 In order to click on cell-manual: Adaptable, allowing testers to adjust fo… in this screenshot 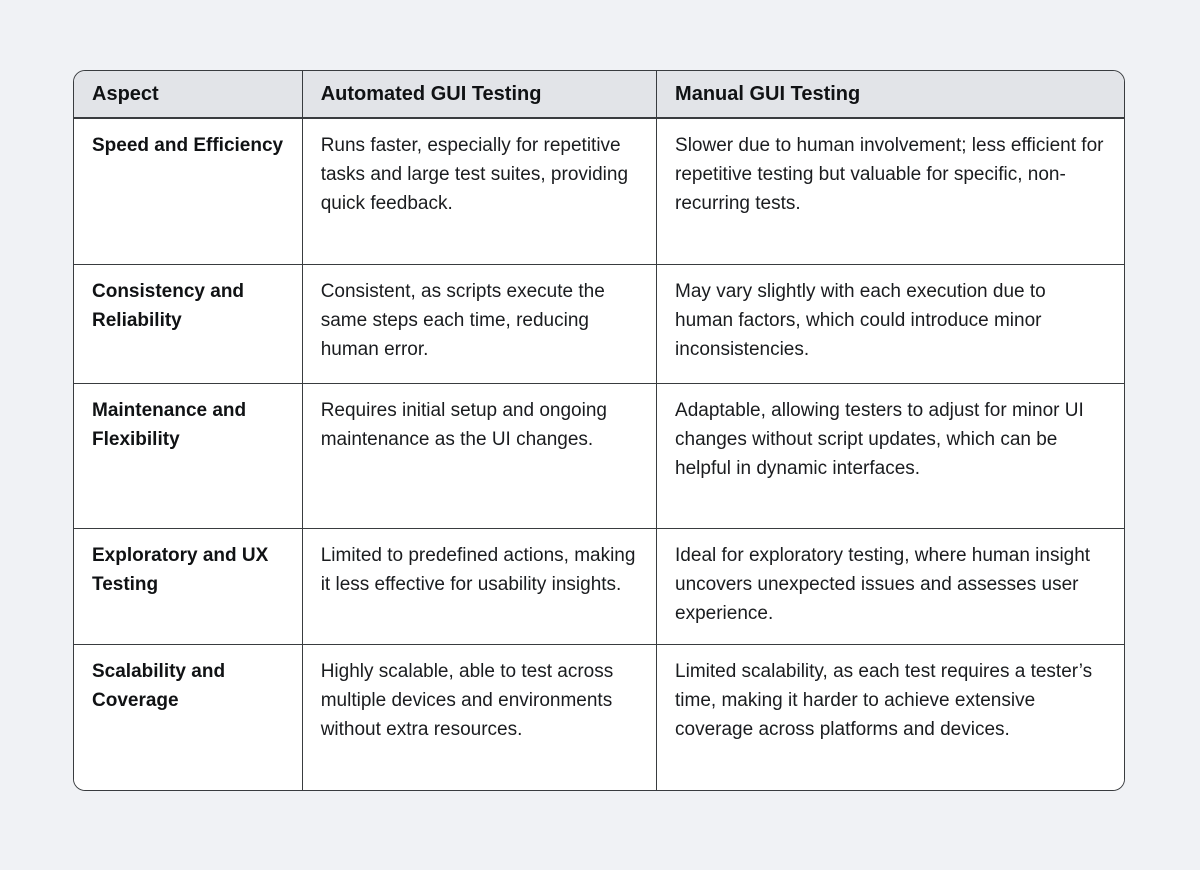, I will do `click(890, 456)`.